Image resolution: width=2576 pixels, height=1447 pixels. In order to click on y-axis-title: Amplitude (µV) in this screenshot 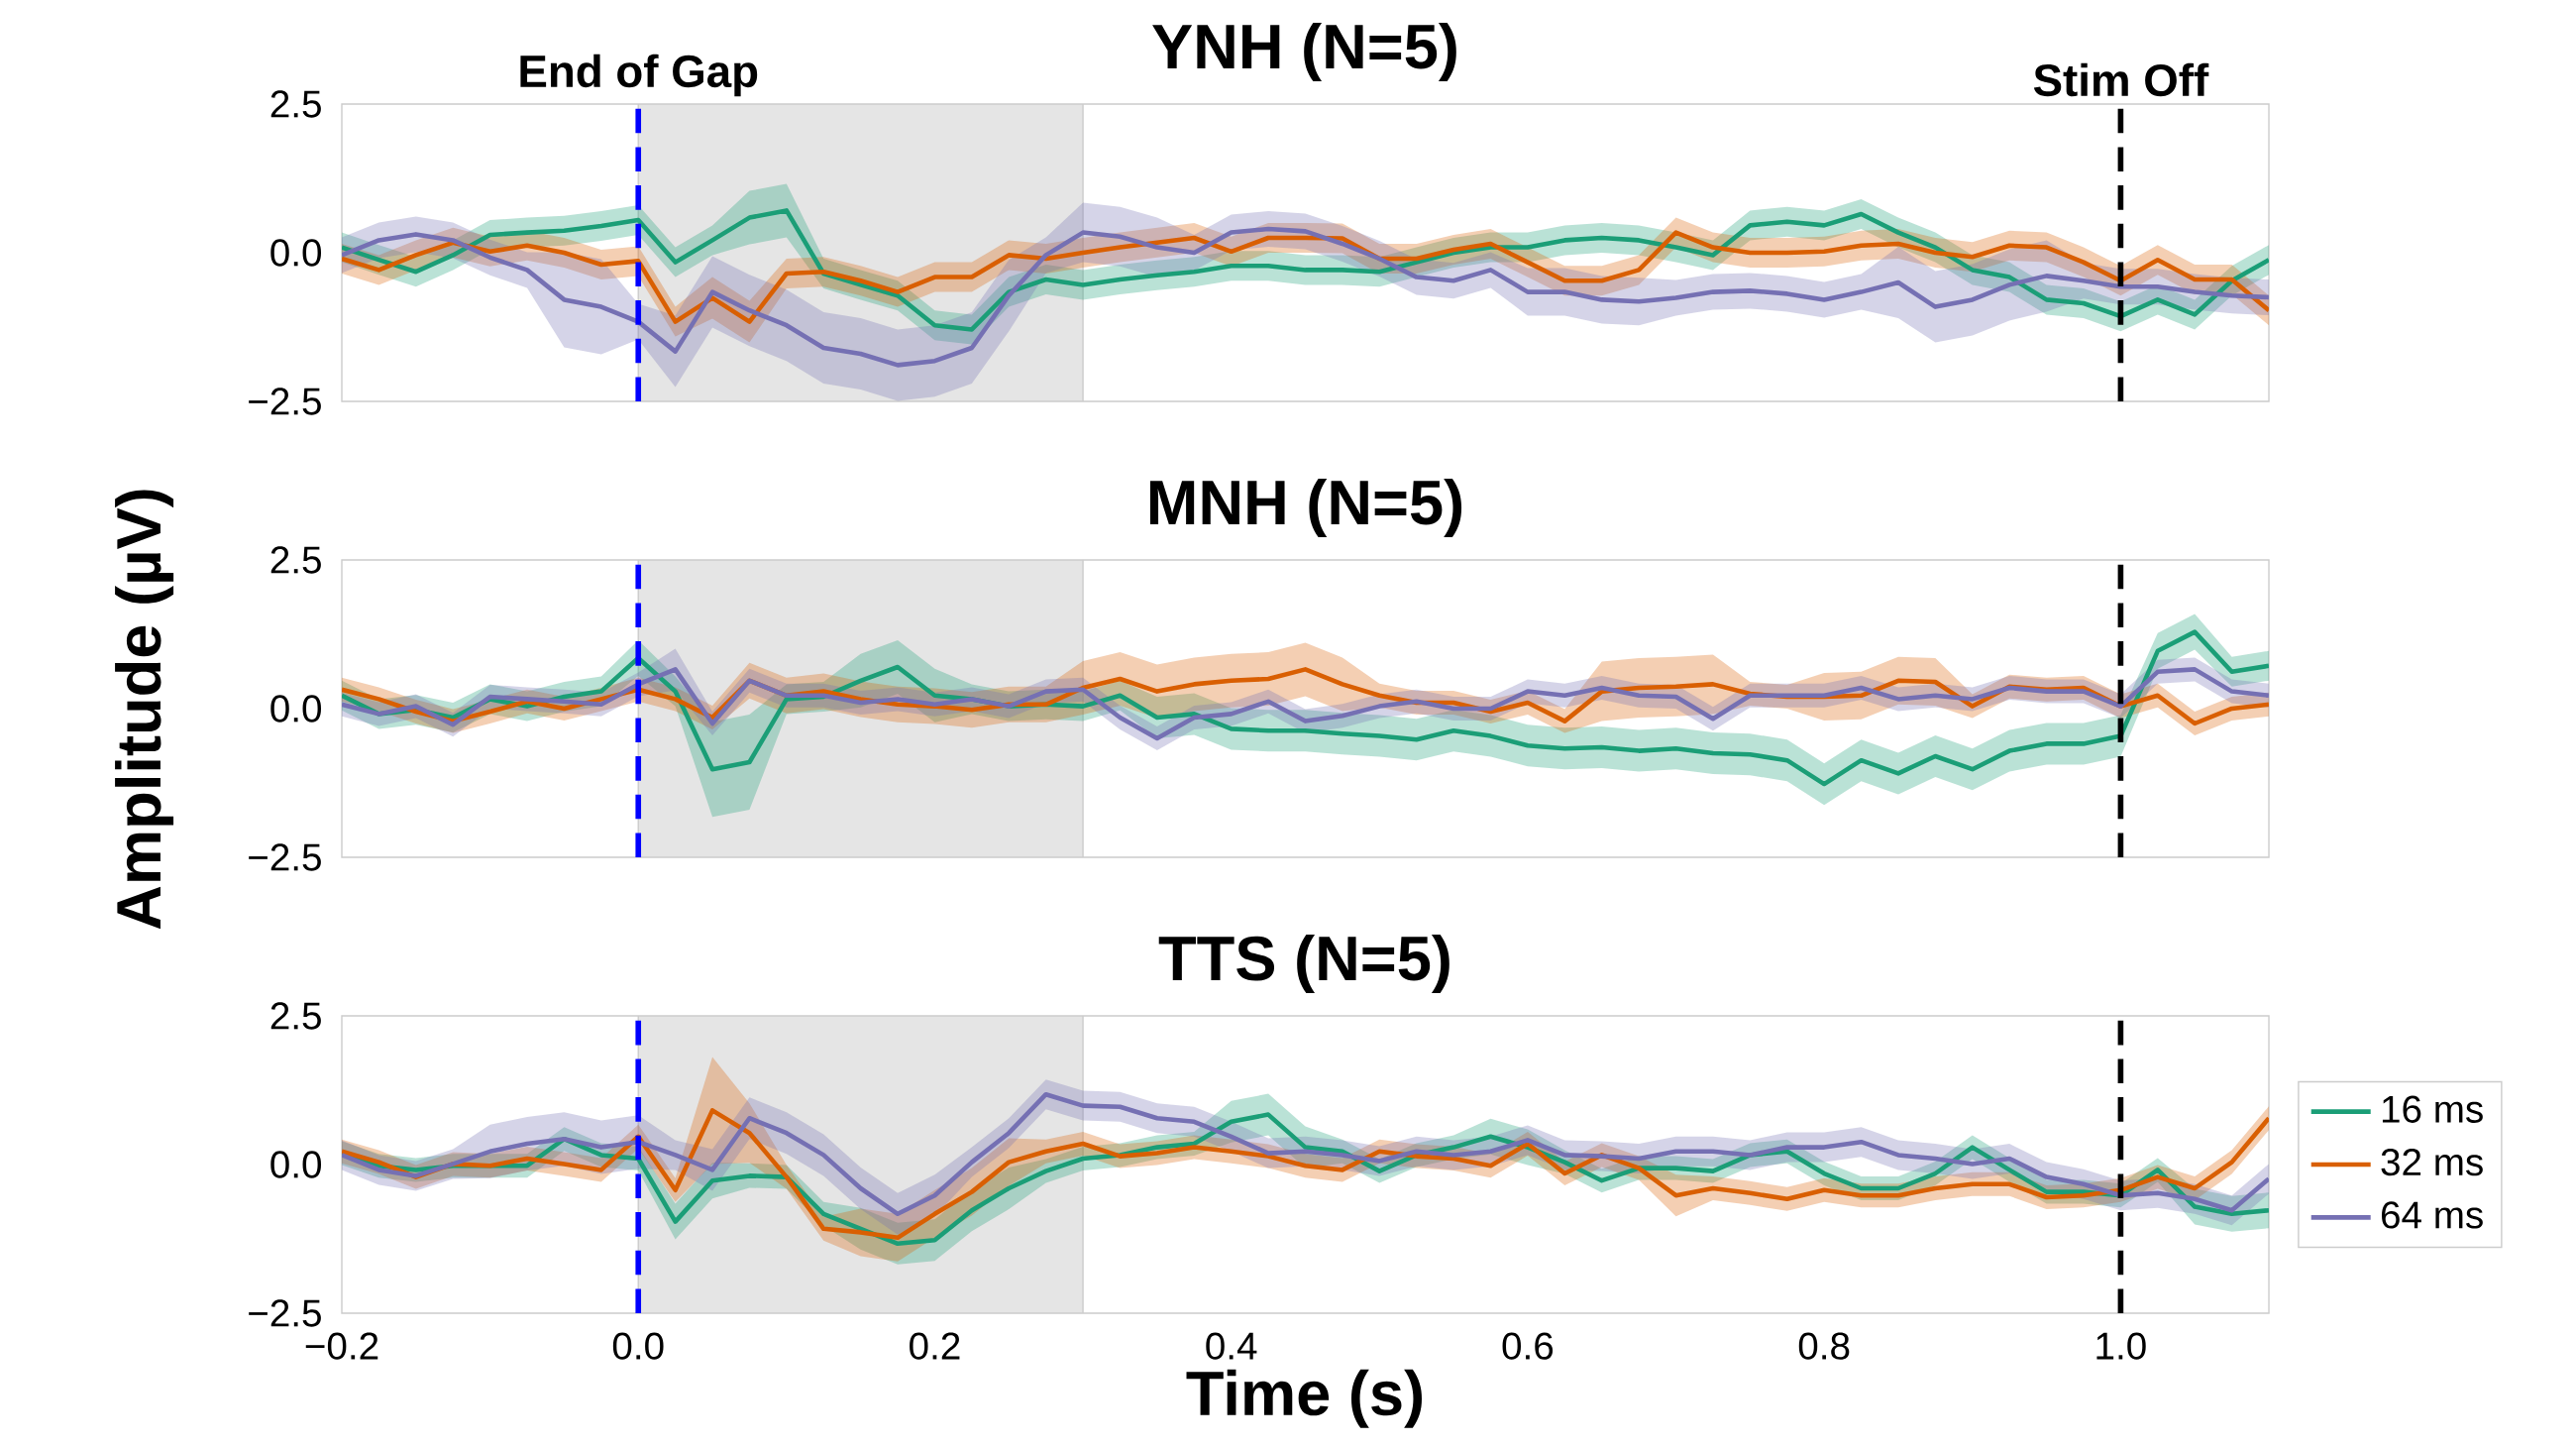, I will do `click(144, 710)`.